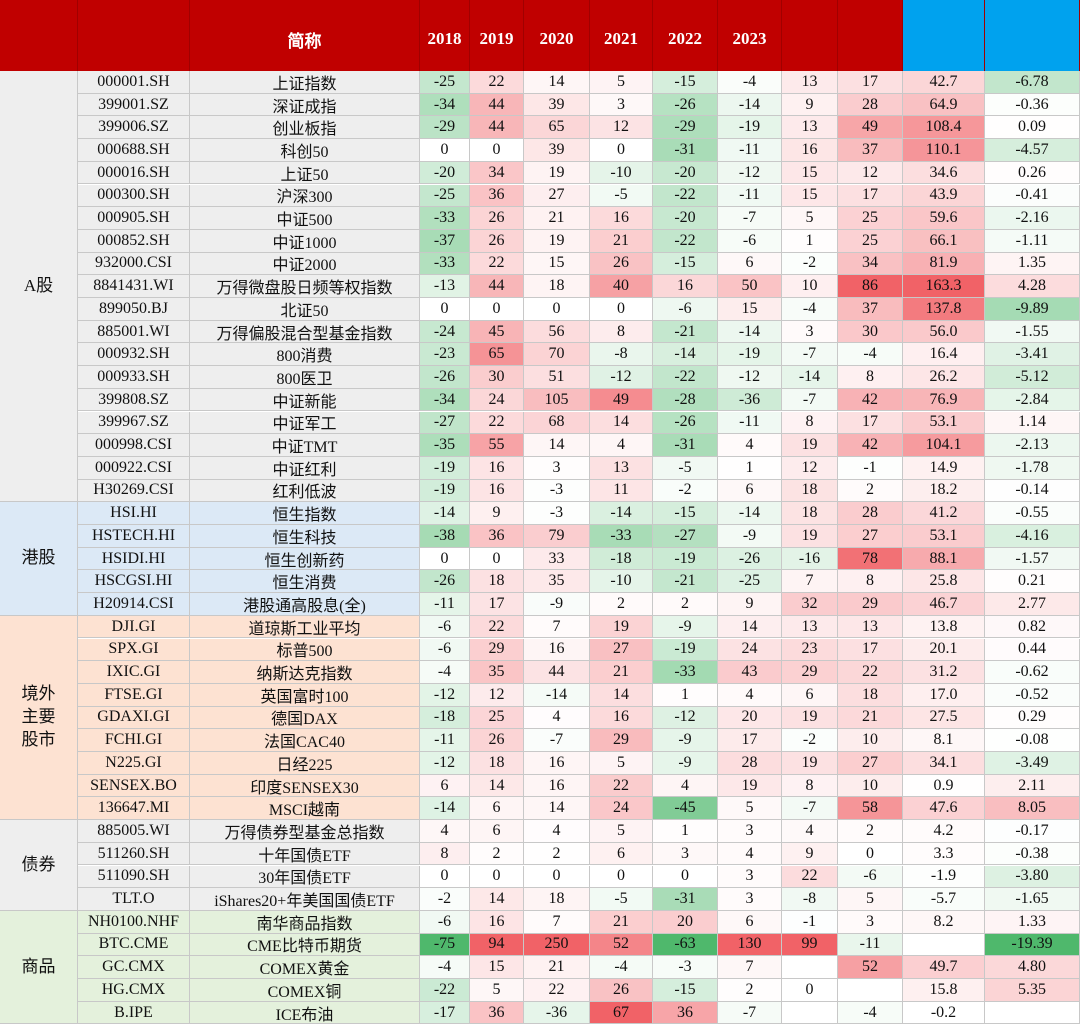  What do you see at coordinates (870, 740) in the screenshot?
I see `value: 10` at bounding box center [870, 740].